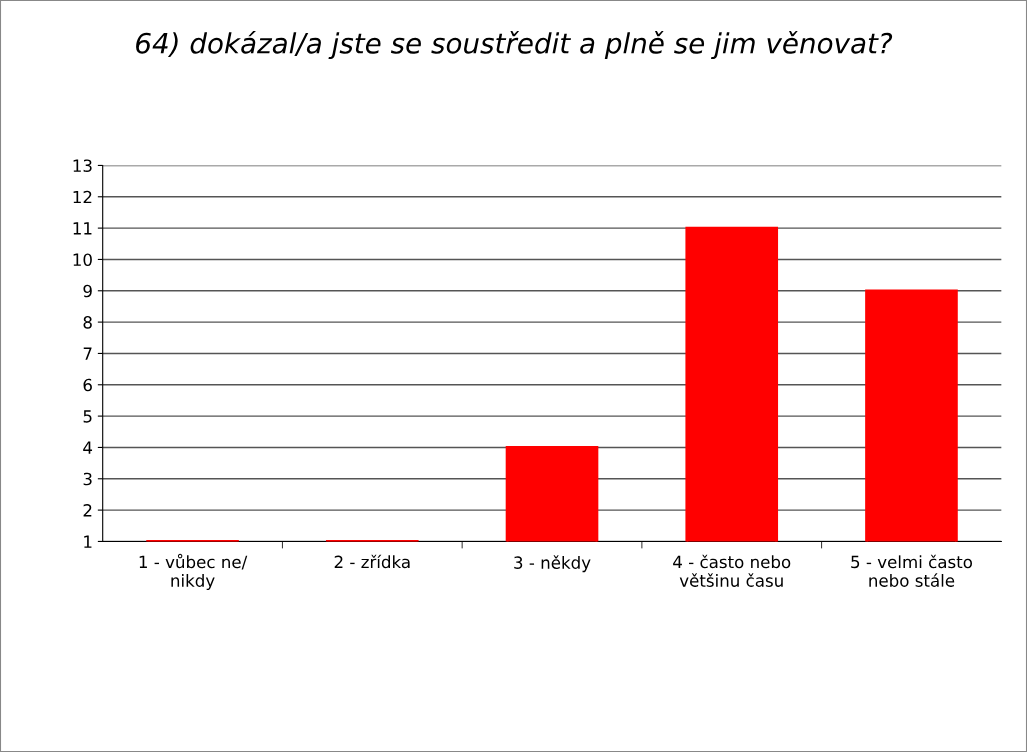  What do you see at coordinates (87, 416) in the screenshot?
I see `y-tick-label: 5` at bounding box center [87, 416].